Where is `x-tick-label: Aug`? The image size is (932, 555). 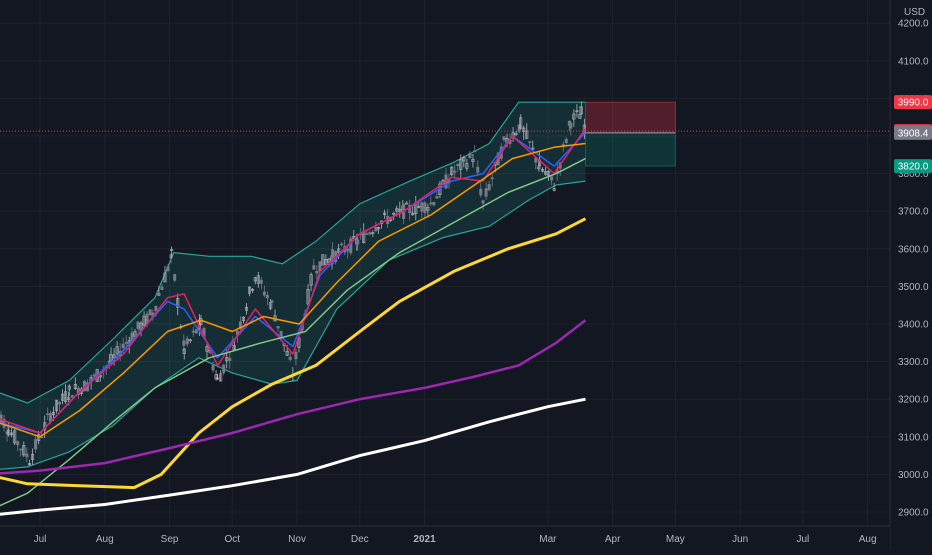
x-tick-label: Aug is located at coordinates (868, 539).